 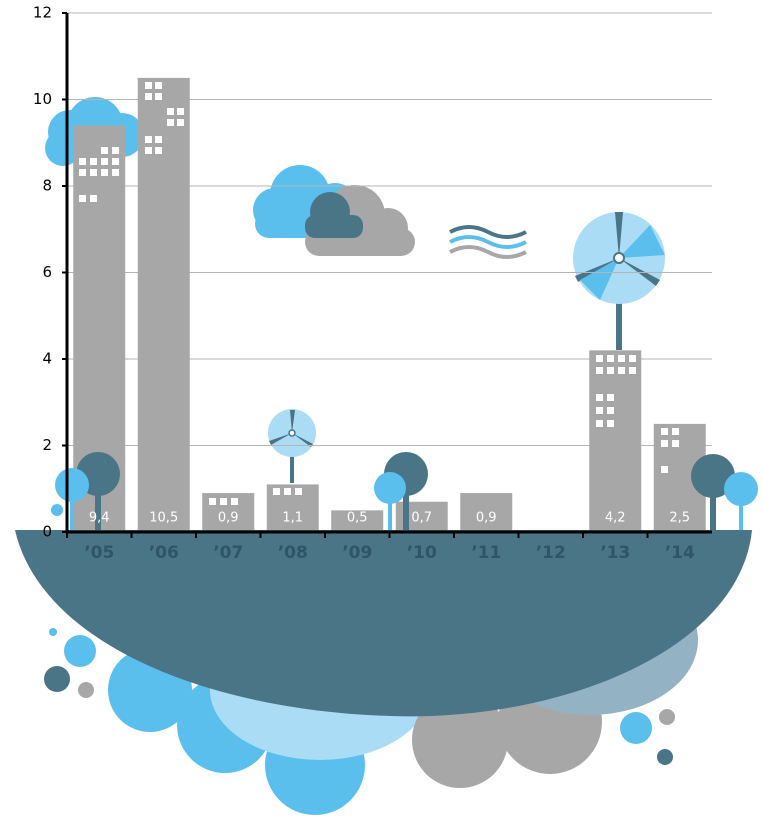 What do you see at coordinates (680, 553) in the screenshot?
I see `x-tick-label: ’14` at bounding box center [680, 553].